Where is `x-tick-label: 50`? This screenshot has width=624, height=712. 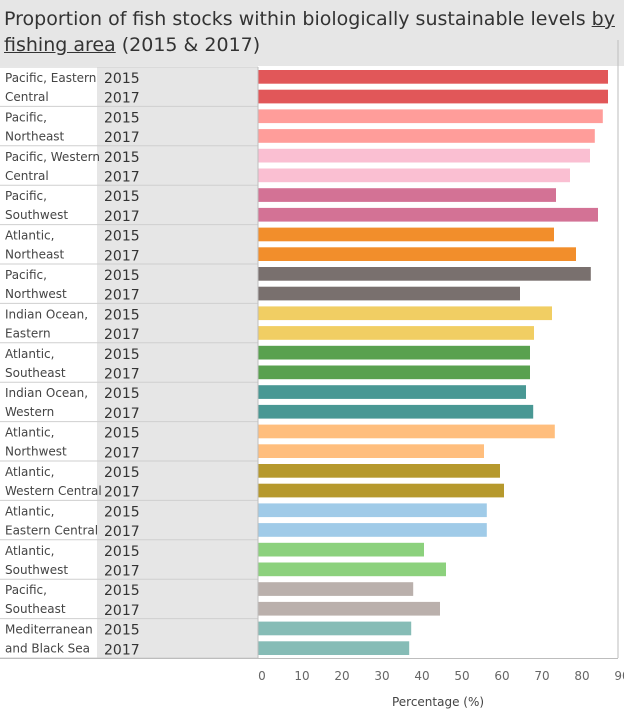 x-tick-label: 50 is located at coordinates (461, 676).